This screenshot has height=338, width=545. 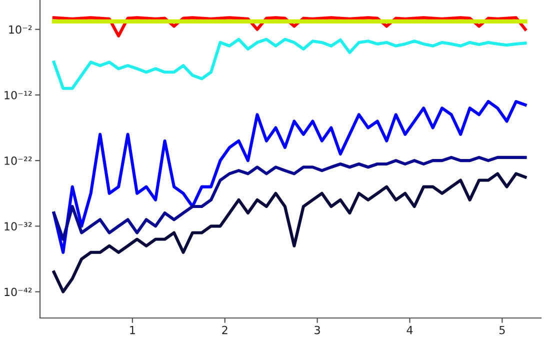 I want to click on y-tick-label: 10⁻³², so click(x=18, y=226).